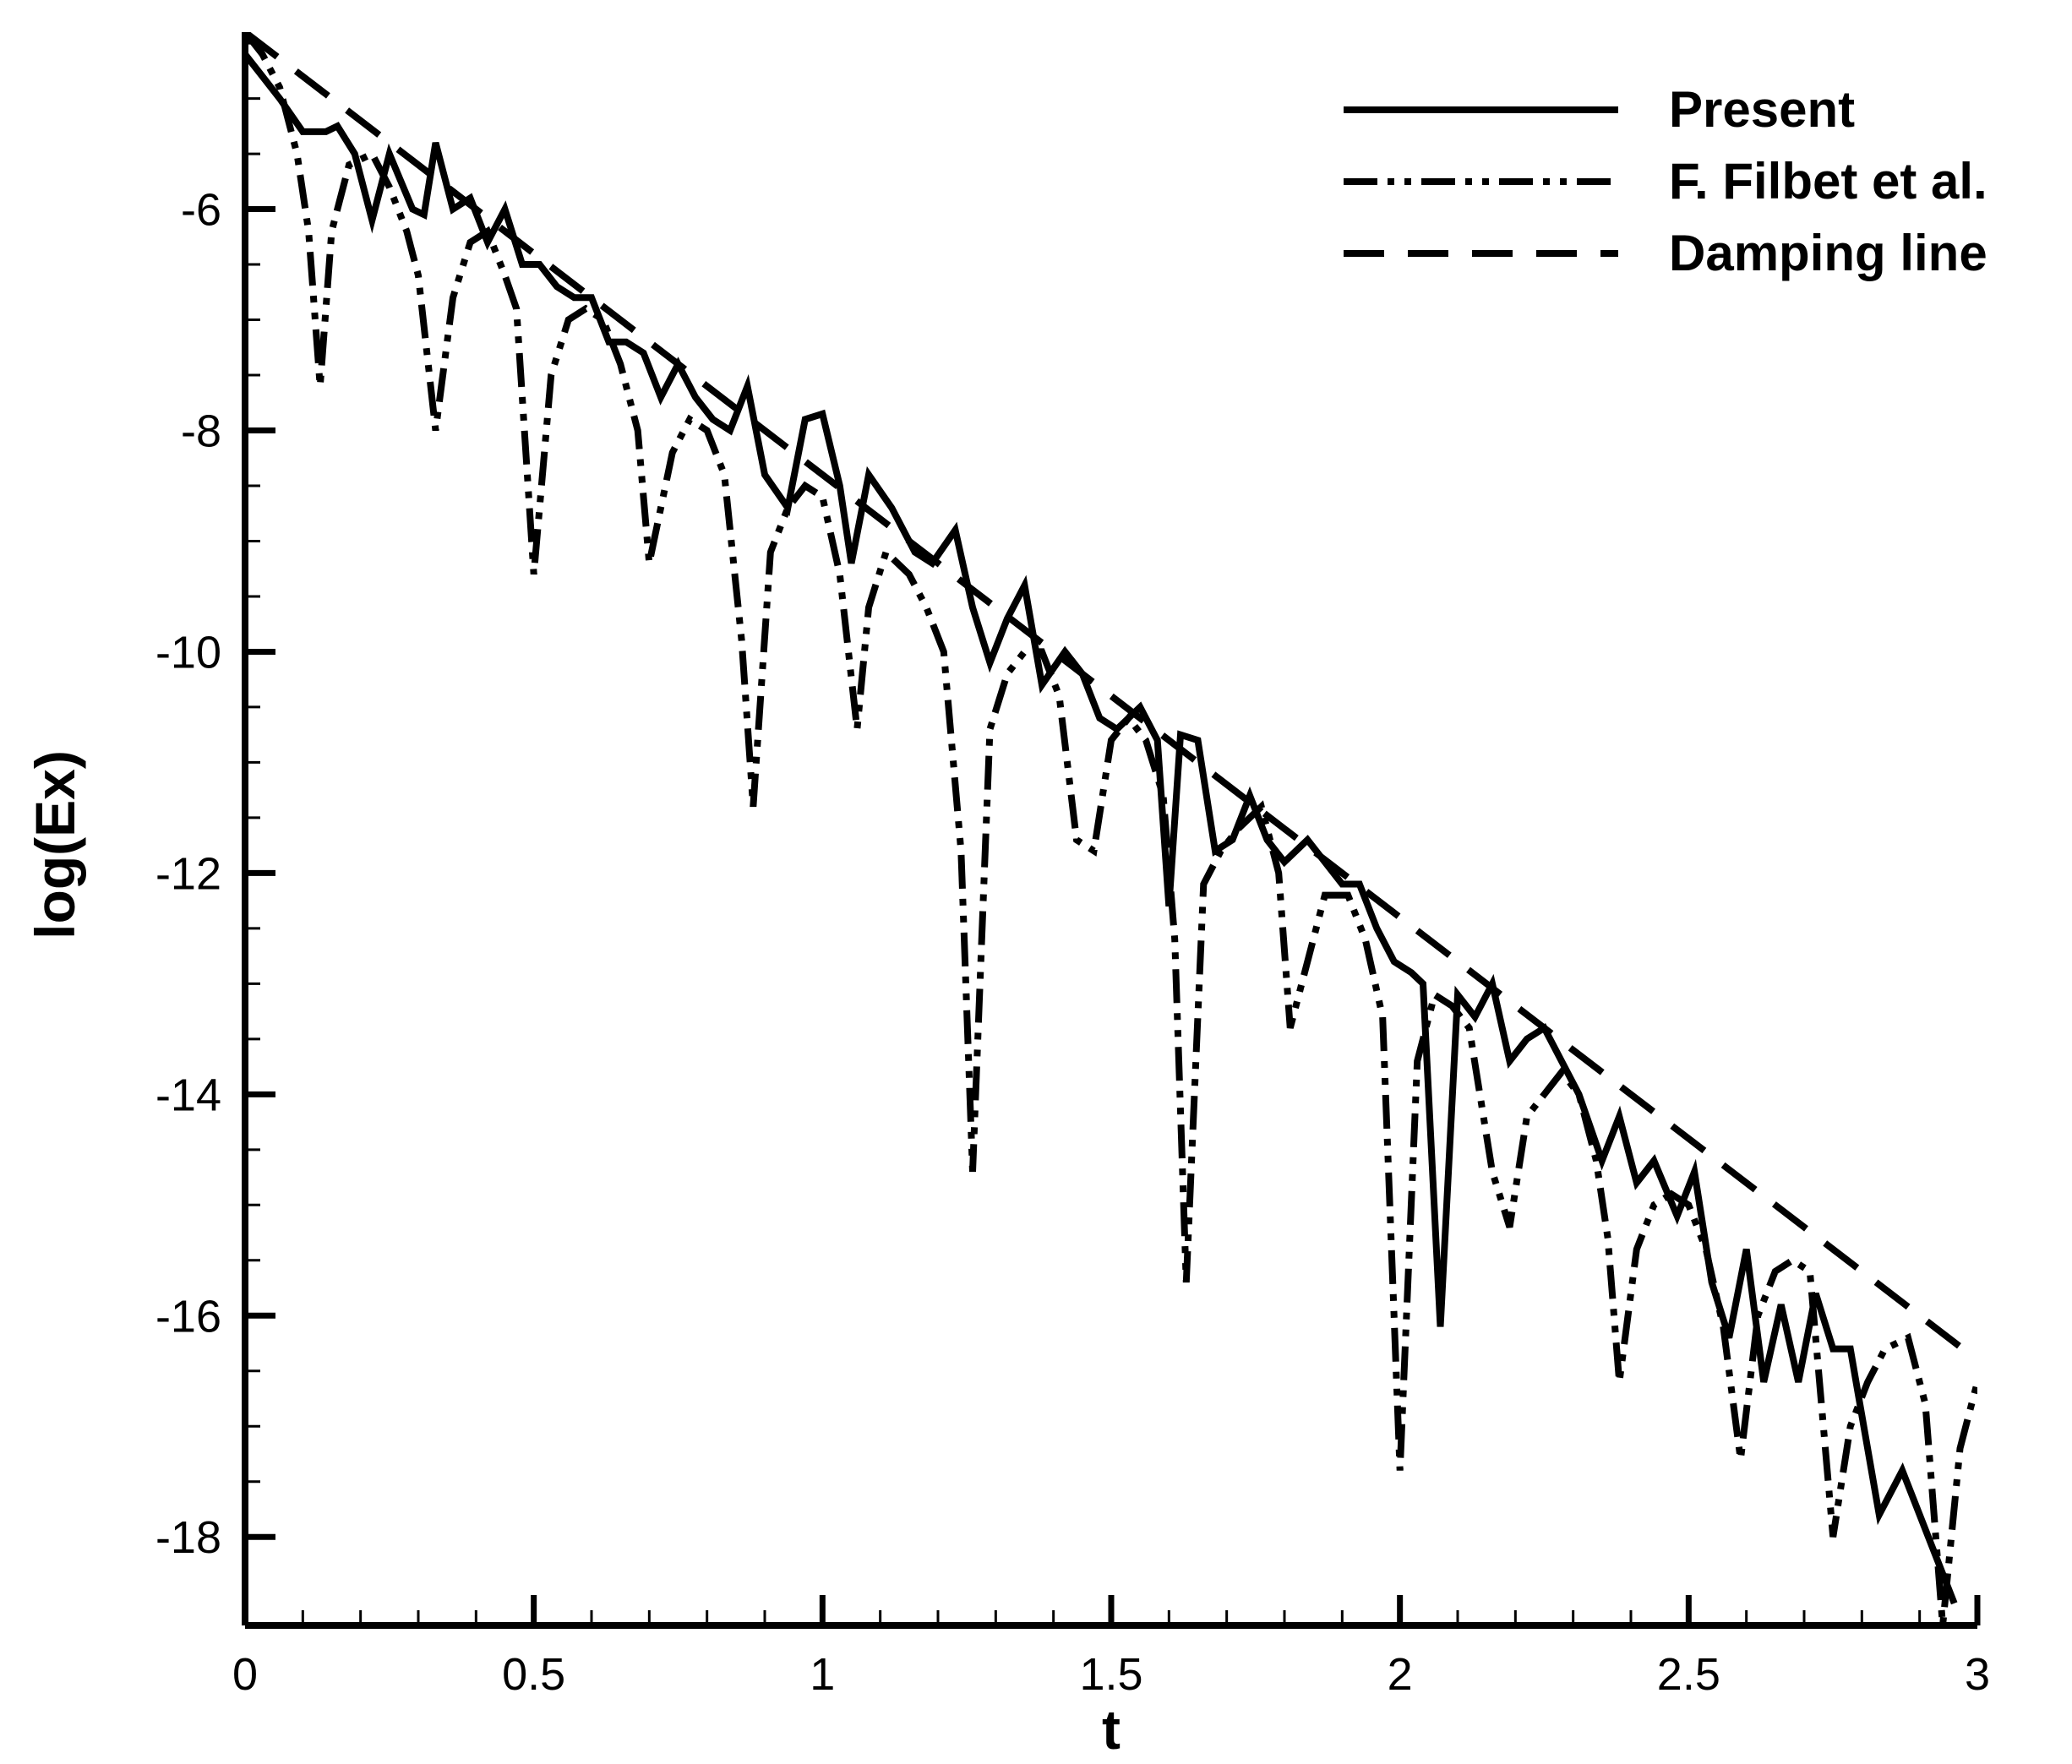  I want to click on legend-label-present: Present, so click(1762, 109).